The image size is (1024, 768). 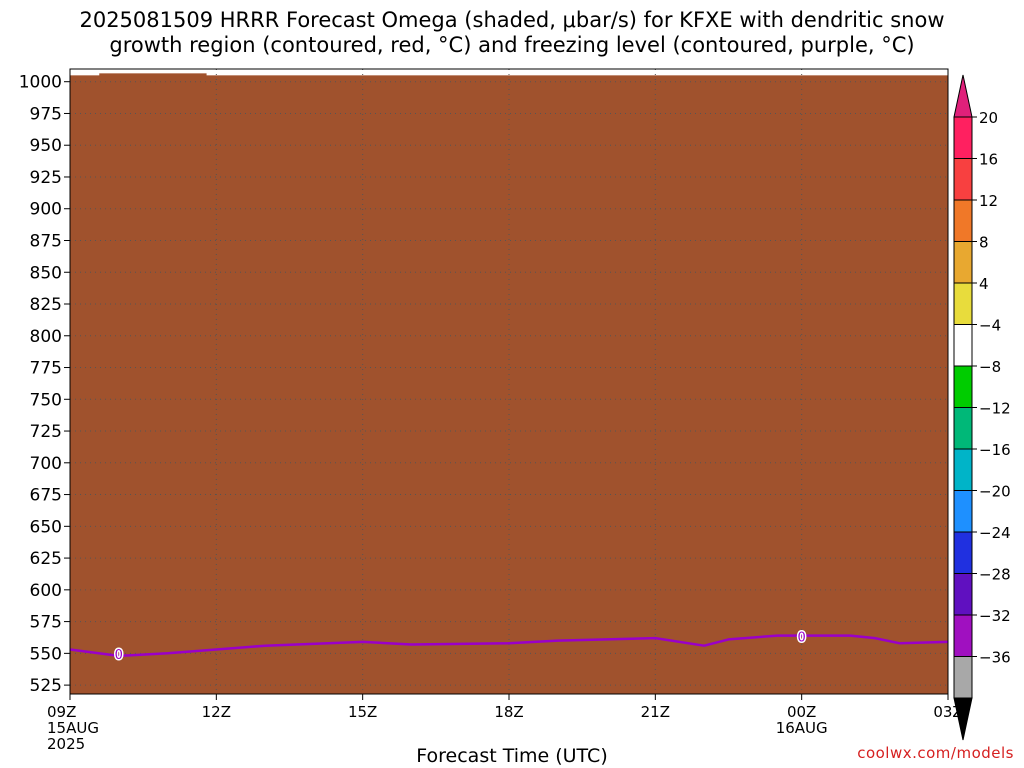 What do you see at coordinates (655, 712) in the screenshot?
I see `x-tick-label: 21Z` at bounding box center [655, 712].